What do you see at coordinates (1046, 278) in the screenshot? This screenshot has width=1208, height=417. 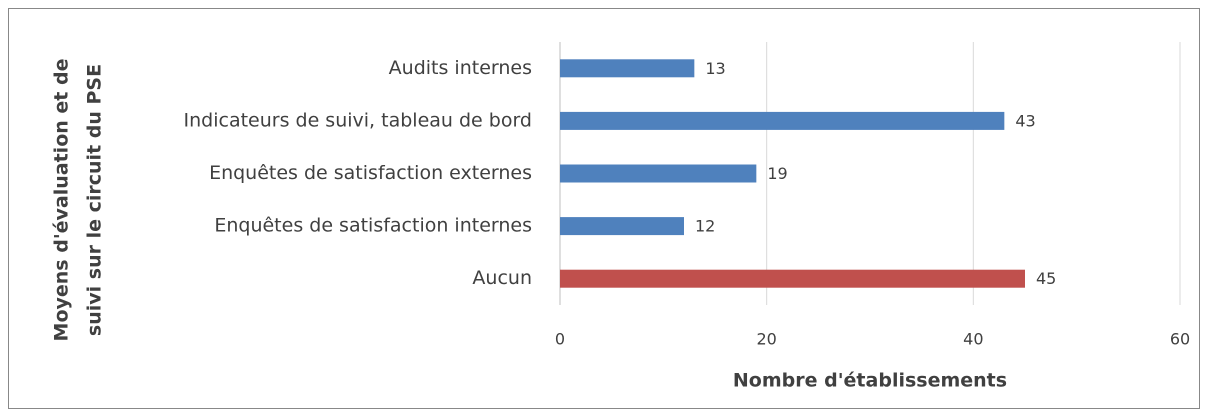 I see `value-label: 45` at bounding box center [1046, 278].